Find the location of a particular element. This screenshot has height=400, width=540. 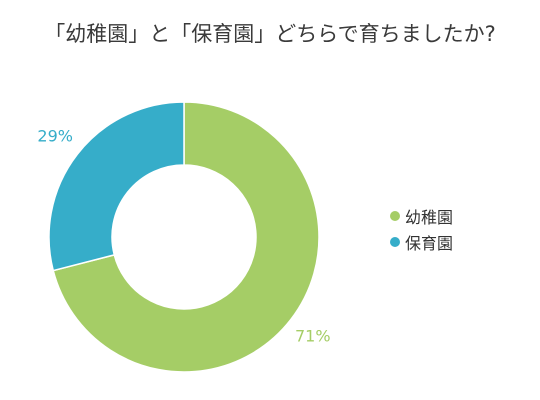

legend-item-kindergarten: 幼稚園 is located at coordinates (421, 216).